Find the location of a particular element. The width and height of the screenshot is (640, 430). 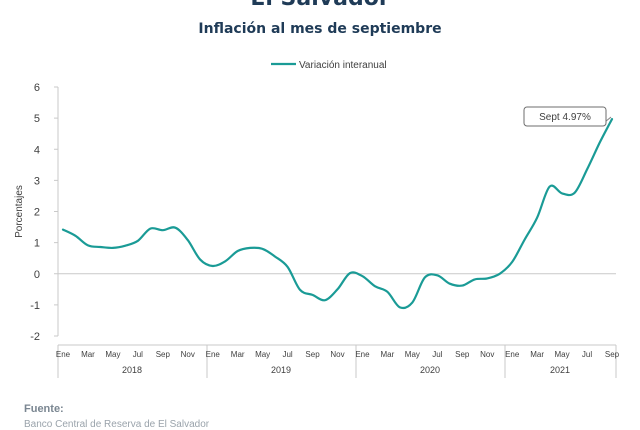

year-label: 2019 is located at coordinates (281, 370).